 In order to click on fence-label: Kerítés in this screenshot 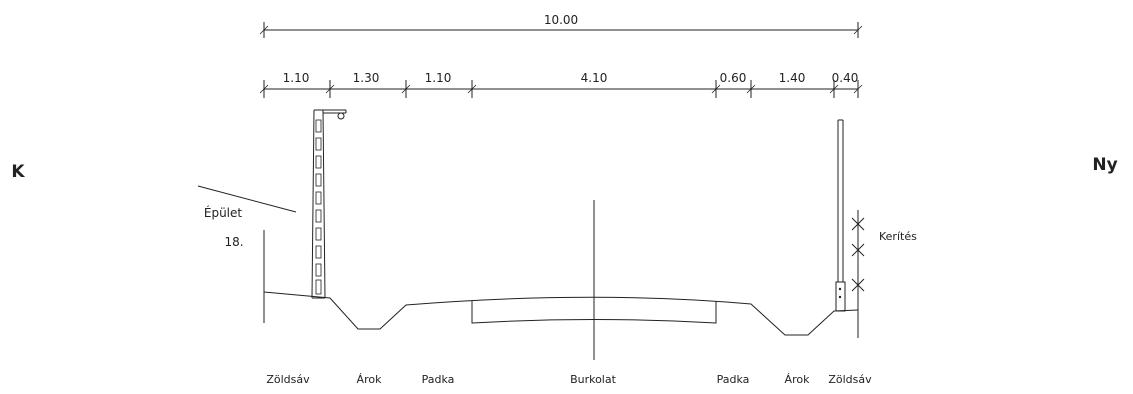, I will do `click(898, 236)`.